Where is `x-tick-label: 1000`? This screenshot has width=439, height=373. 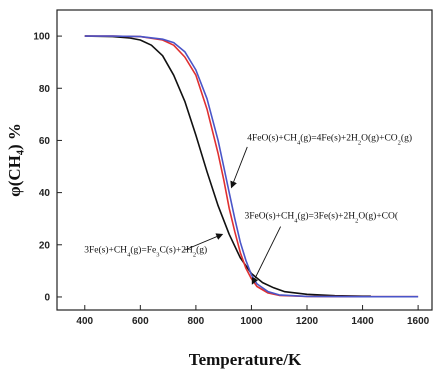
x-tick-label: 1000 is located at coordinates (251, 321).